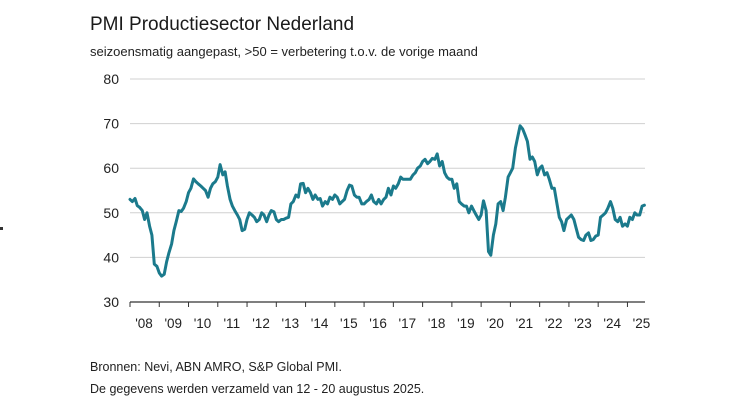  I want to click on y-tick-label: 50, so click(111, 213).